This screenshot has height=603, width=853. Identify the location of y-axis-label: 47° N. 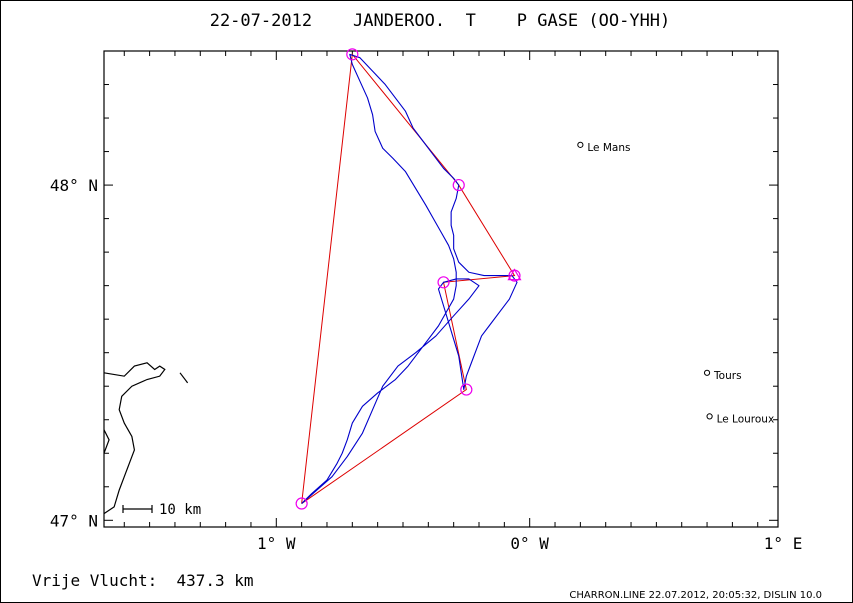
(74, 520).